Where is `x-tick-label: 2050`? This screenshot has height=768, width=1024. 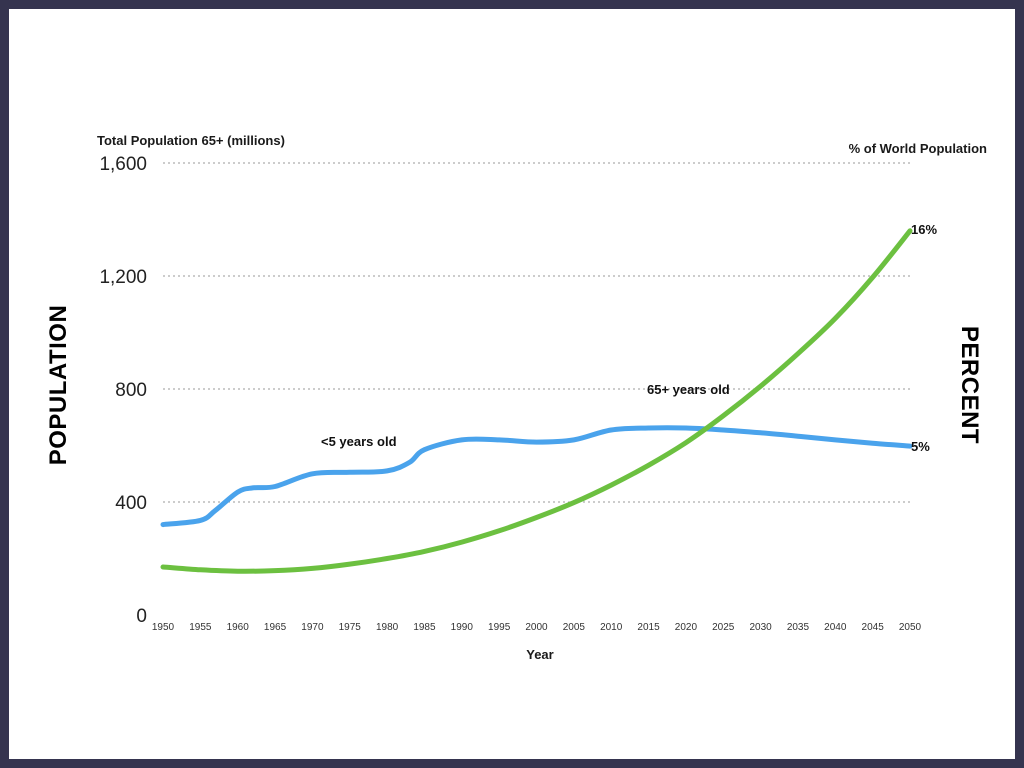
x-tick-label: 2050 is located at coordinates (910, 627).